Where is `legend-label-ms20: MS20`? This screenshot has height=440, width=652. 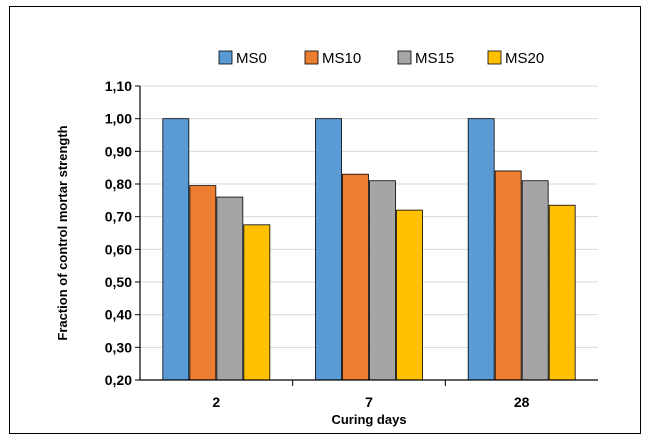
legend-label-ms20: MS20 is located at coordinates (524, 58).